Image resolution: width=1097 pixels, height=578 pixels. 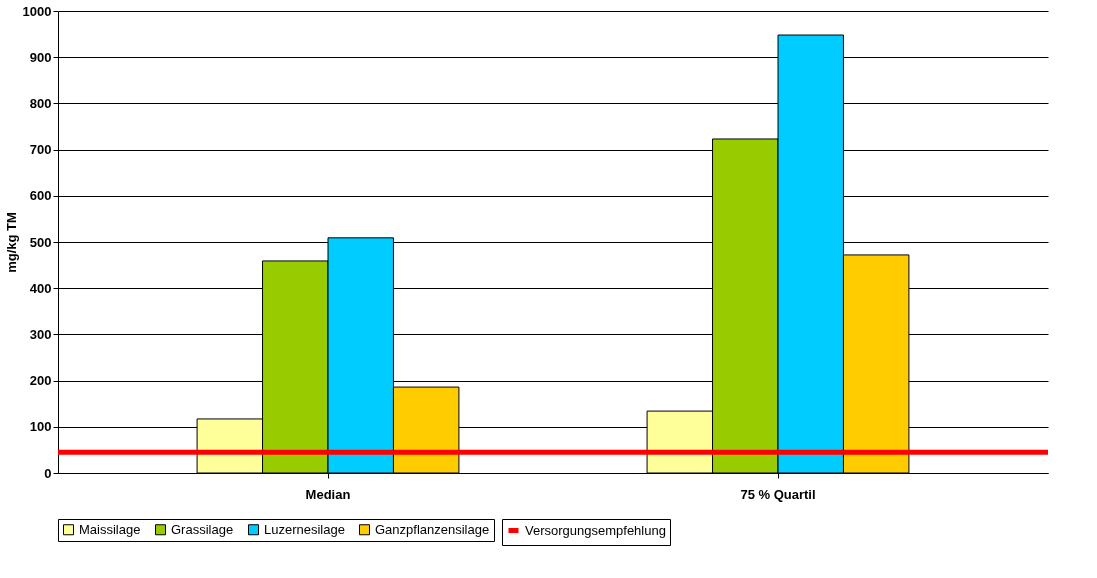 I want to click on y-tick-label: 300, so click(x=40, y=334).